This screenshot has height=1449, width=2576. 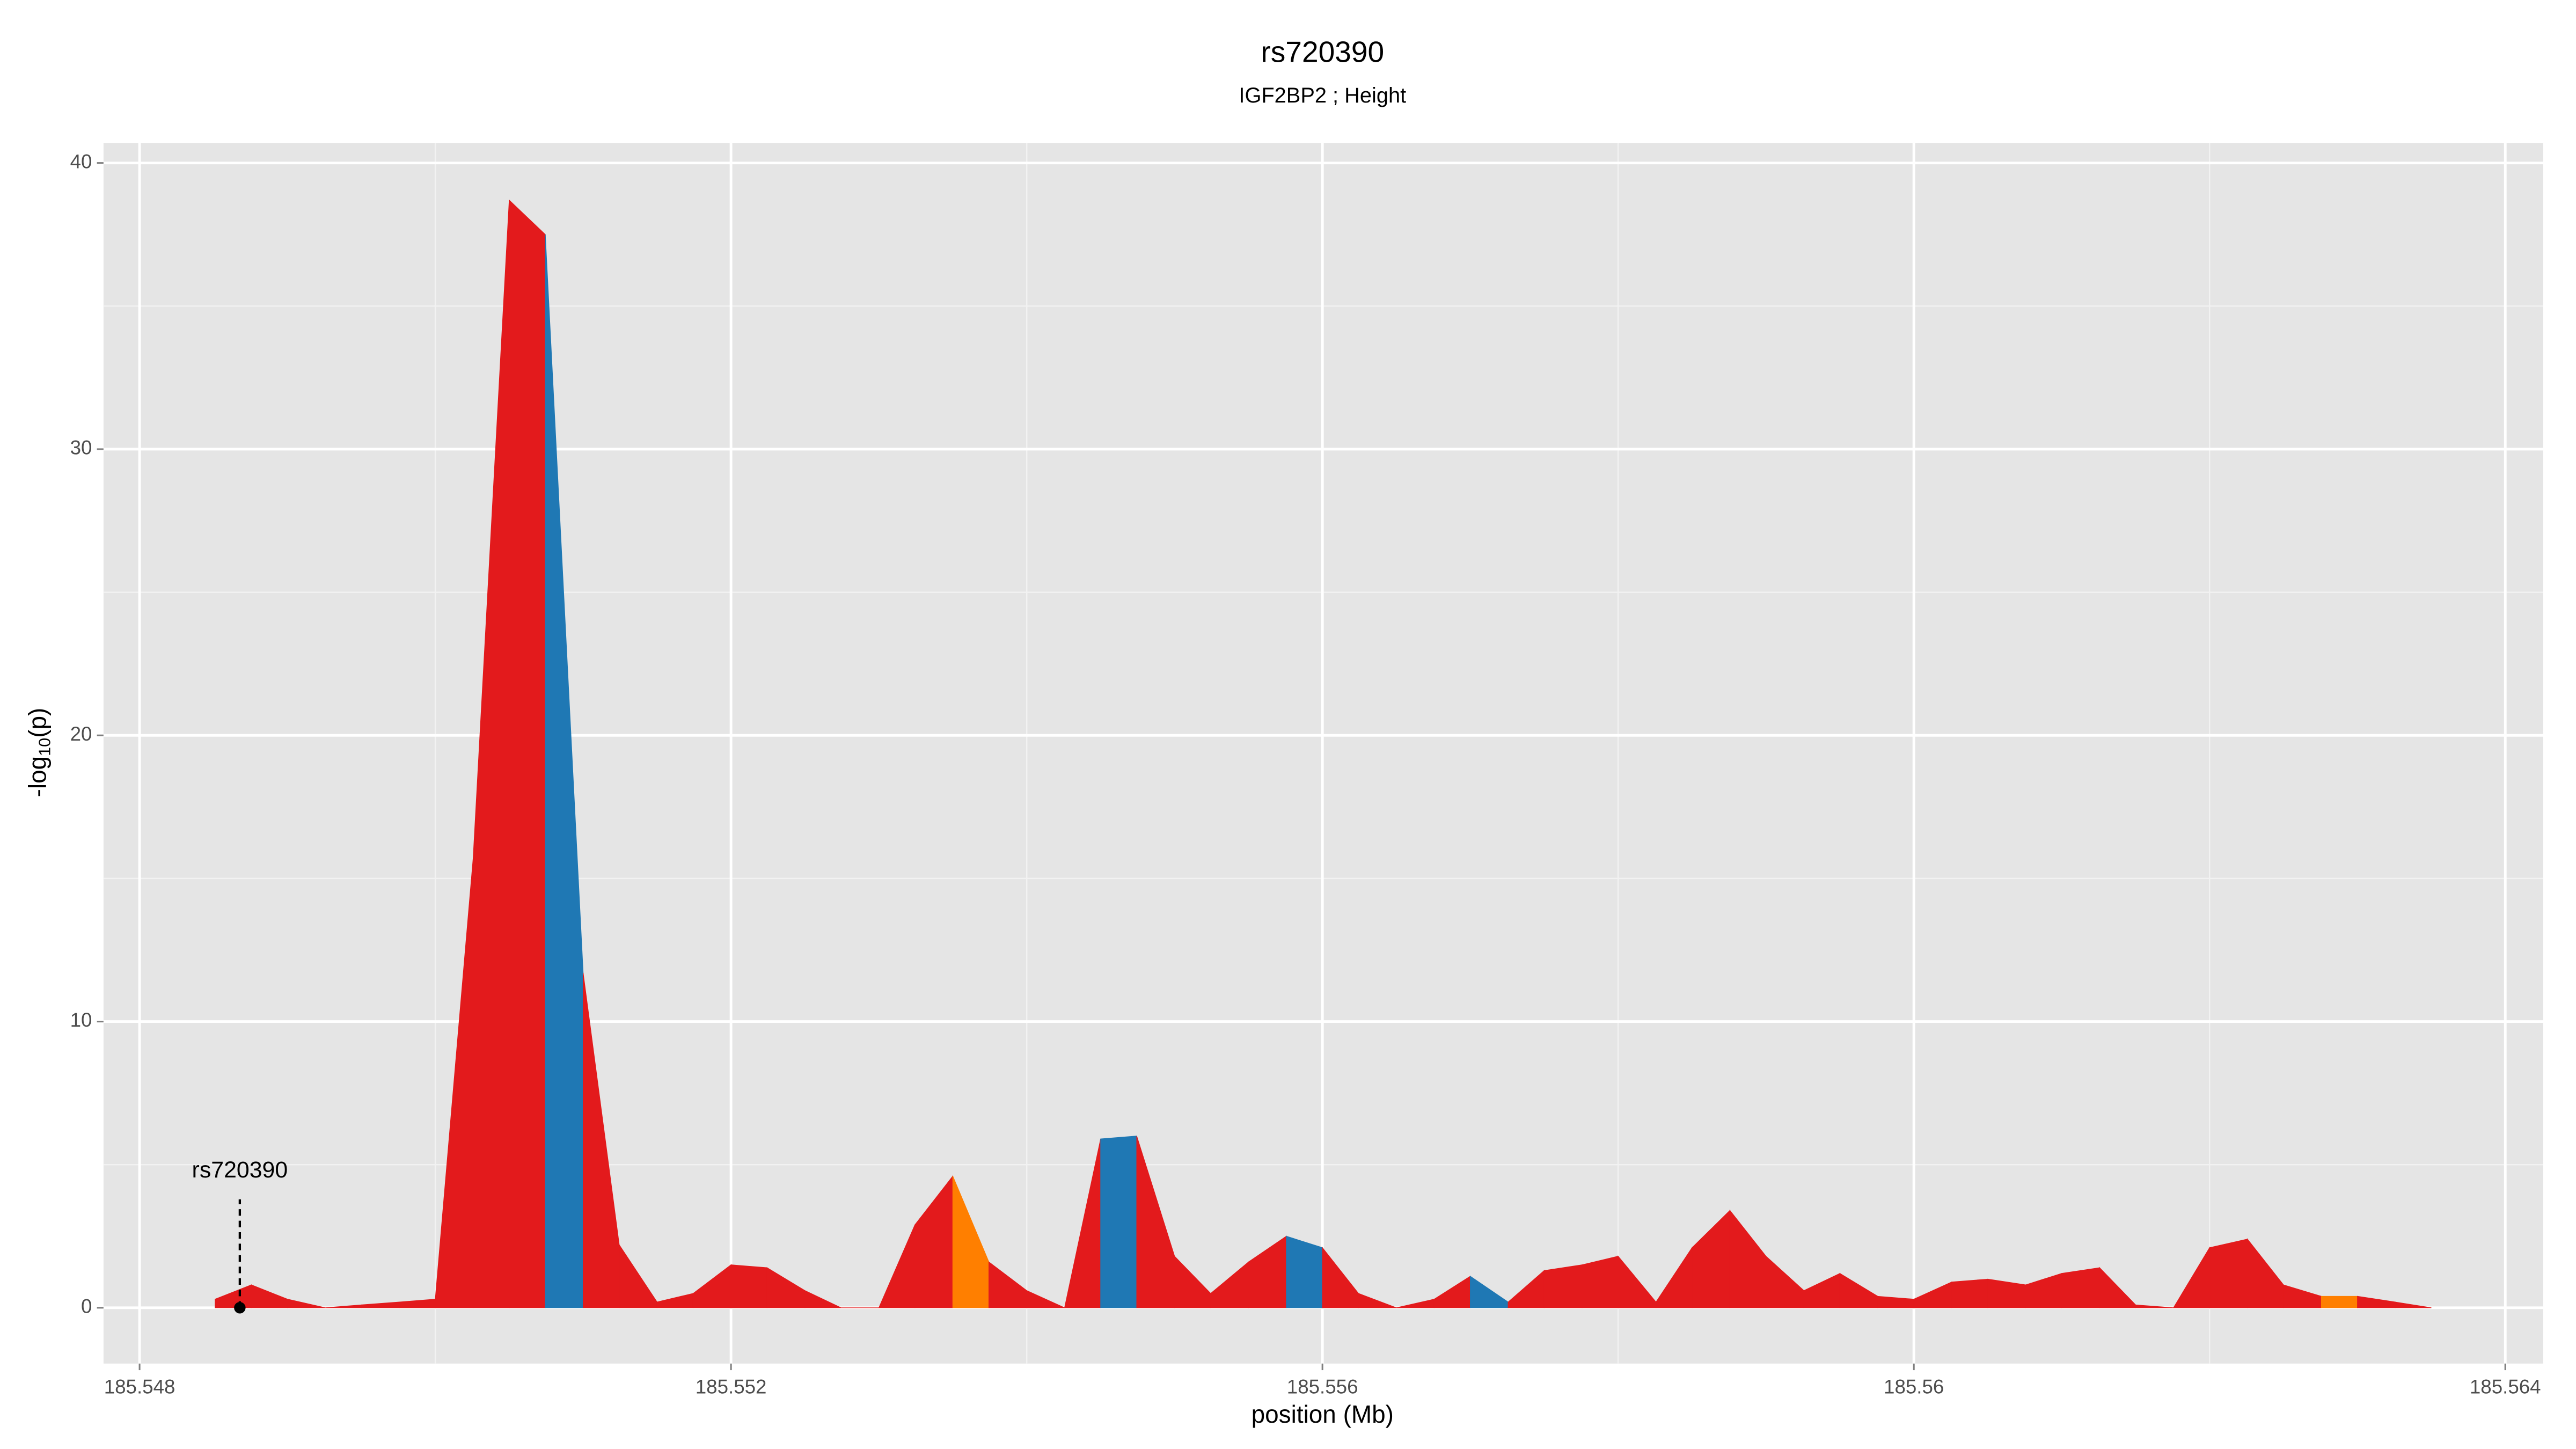 I want to click on y-tick-label: 10, so click(x=81, y=1020).